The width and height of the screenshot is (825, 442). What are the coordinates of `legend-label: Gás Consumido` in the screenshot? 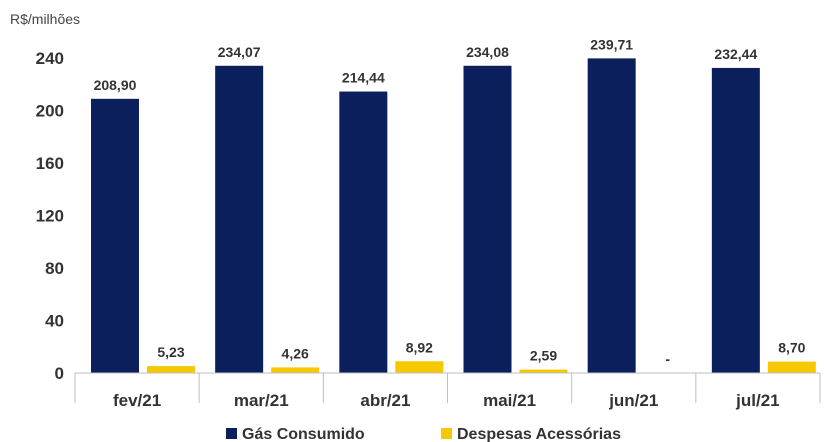 It's located at (303, 434).